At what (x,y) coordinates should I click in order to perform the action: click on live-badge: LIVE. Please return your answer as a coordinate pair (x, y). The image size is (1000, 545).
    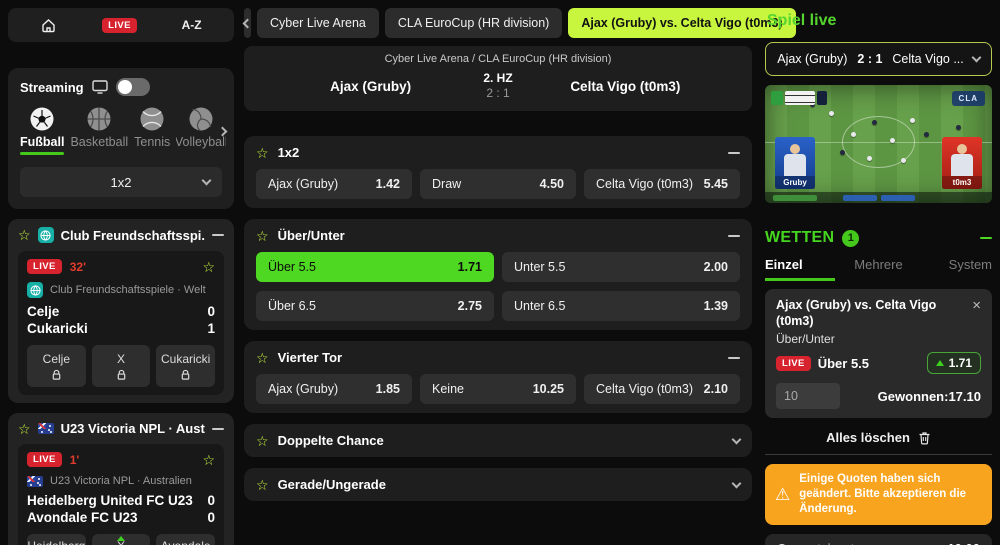
    Looking at the image, I should click on (44, 266).